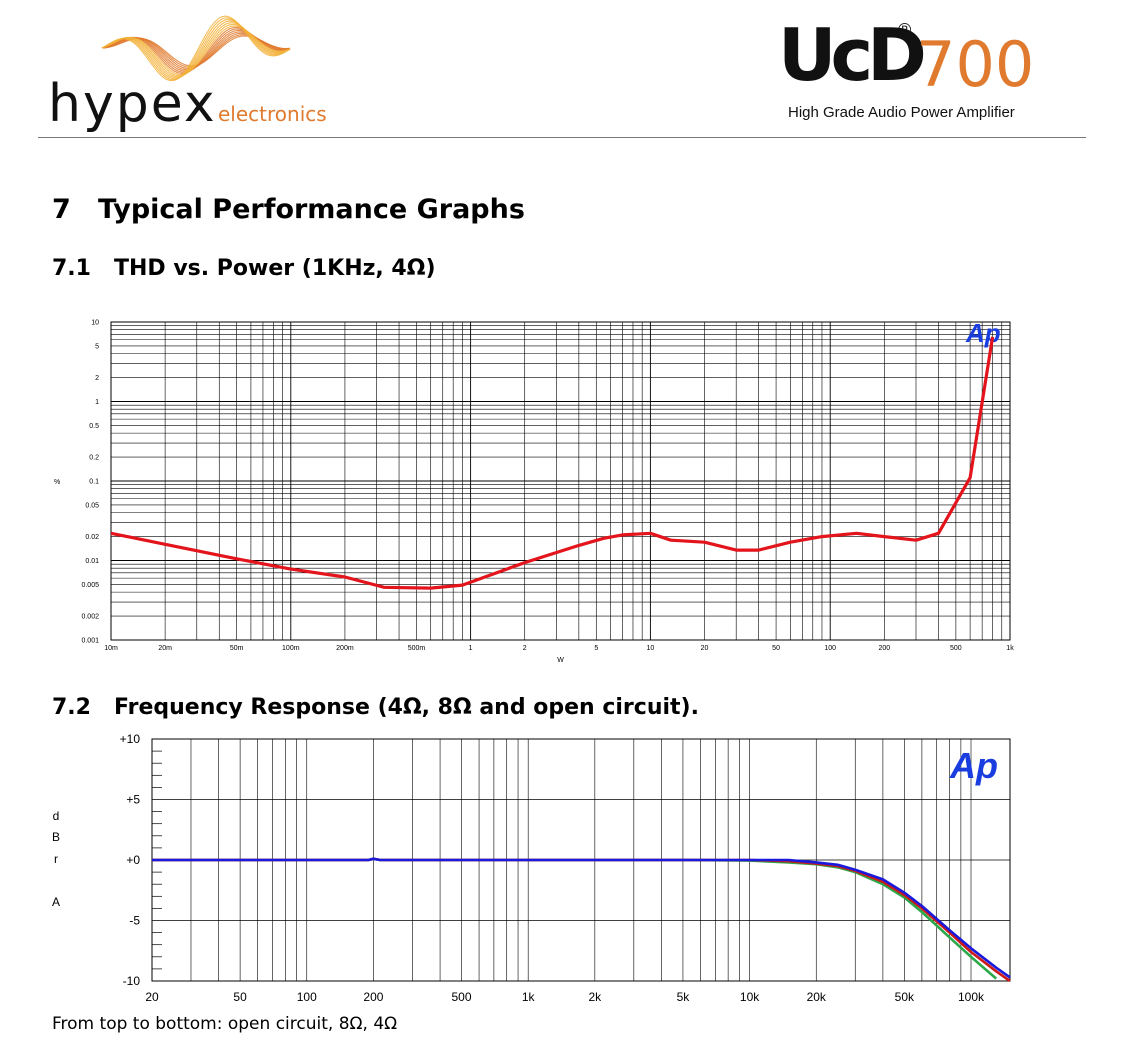 This screenshot has width=1123, height=1058. I want to click on header-divider, so click(562, 137).